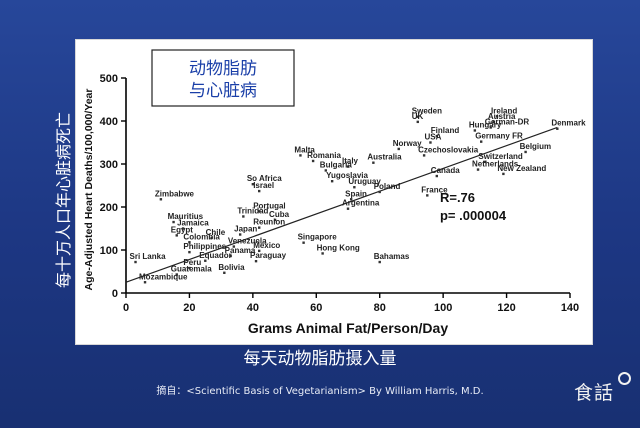  Describe the element at coordinates (269, 222) in the screenshot. I see `point-label: Reunion` at that location.